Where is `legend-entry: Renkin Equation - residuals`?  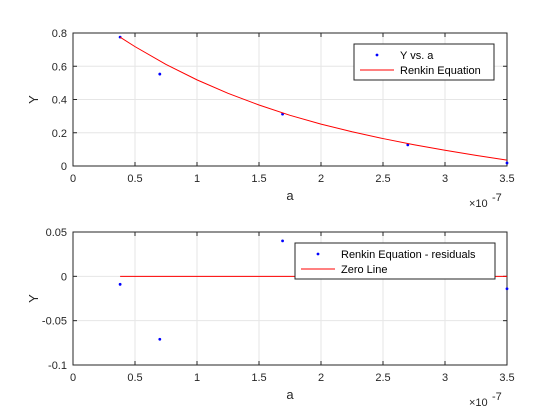 legend-entry: Renkin Equation - residuals is located at coordinates (408, 255).